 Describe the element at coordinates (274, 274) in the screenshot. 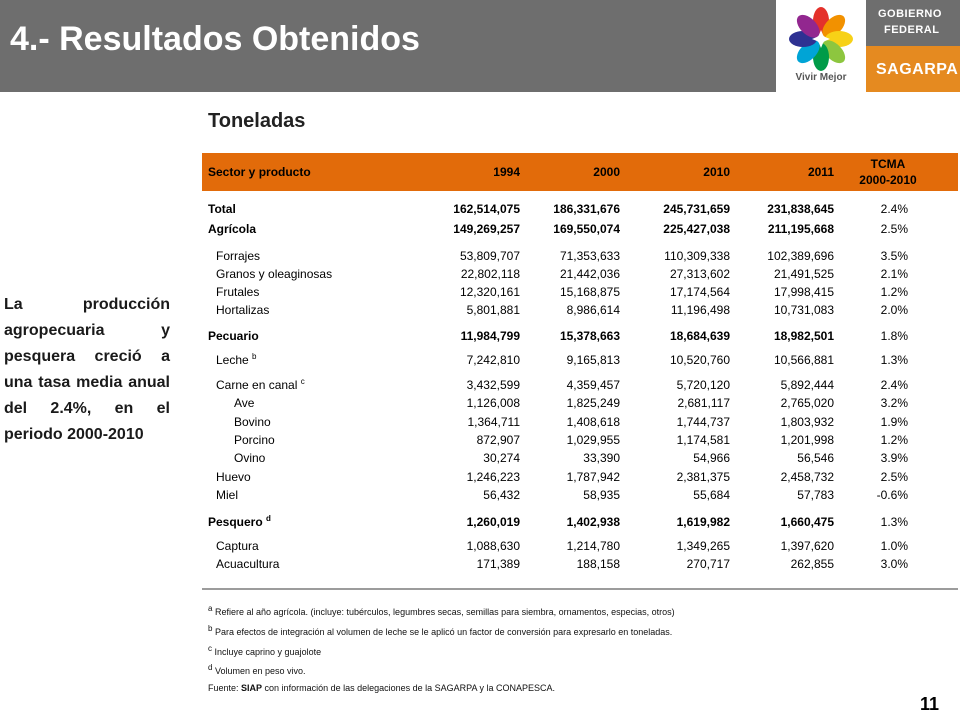

I see `row-label-text: Granos y oleaginosas` at that location.